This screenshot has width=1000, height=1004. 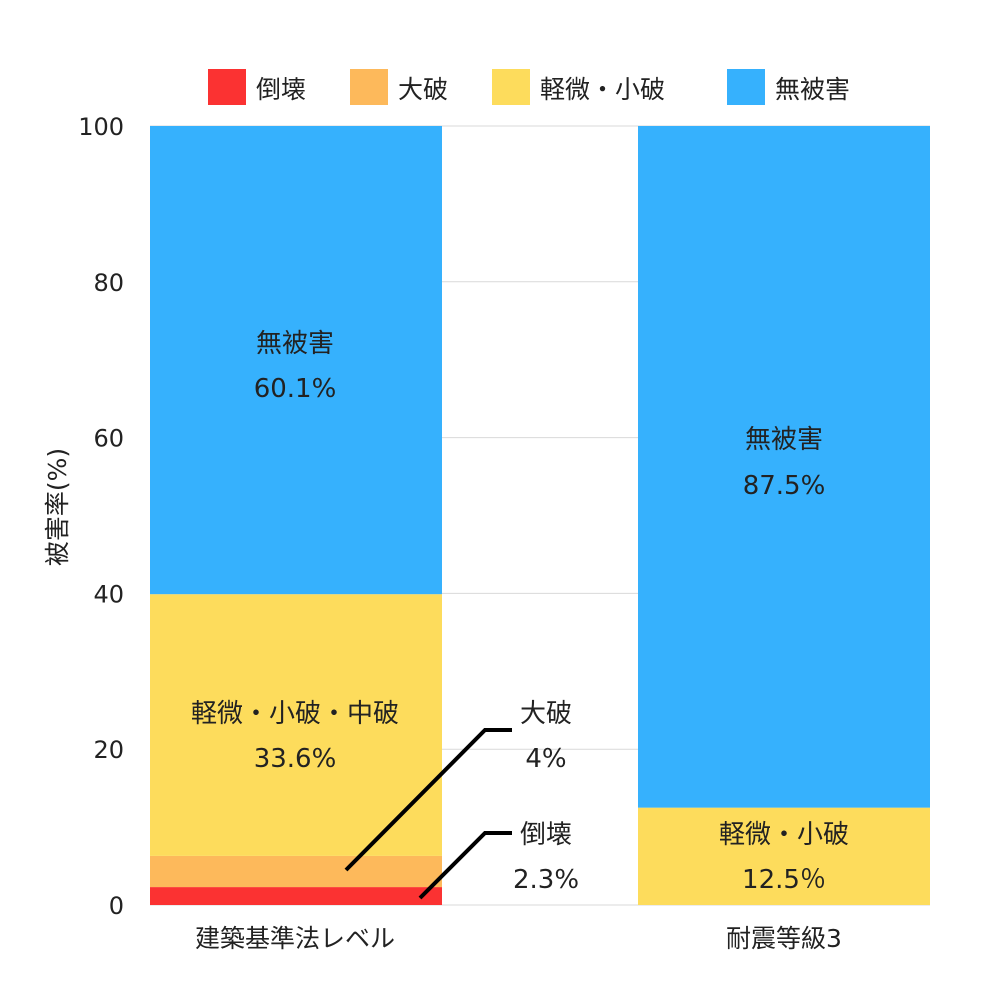 I want to click on callout-taiha-name: 大破, so click(x=546, y=714).